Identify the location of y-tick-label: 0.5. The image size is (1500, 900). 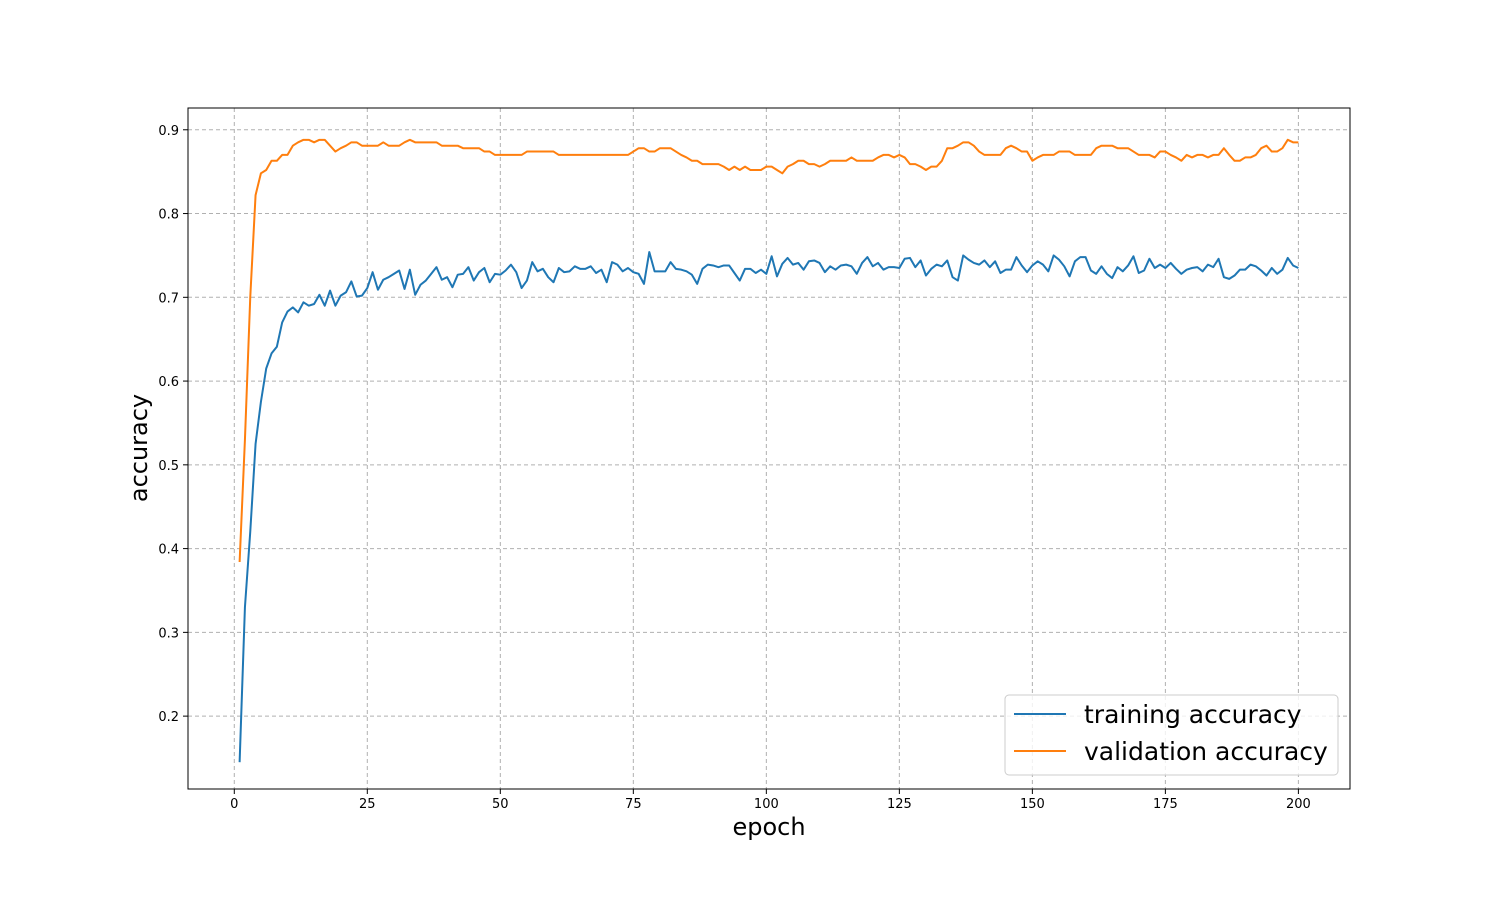
(168, 466).